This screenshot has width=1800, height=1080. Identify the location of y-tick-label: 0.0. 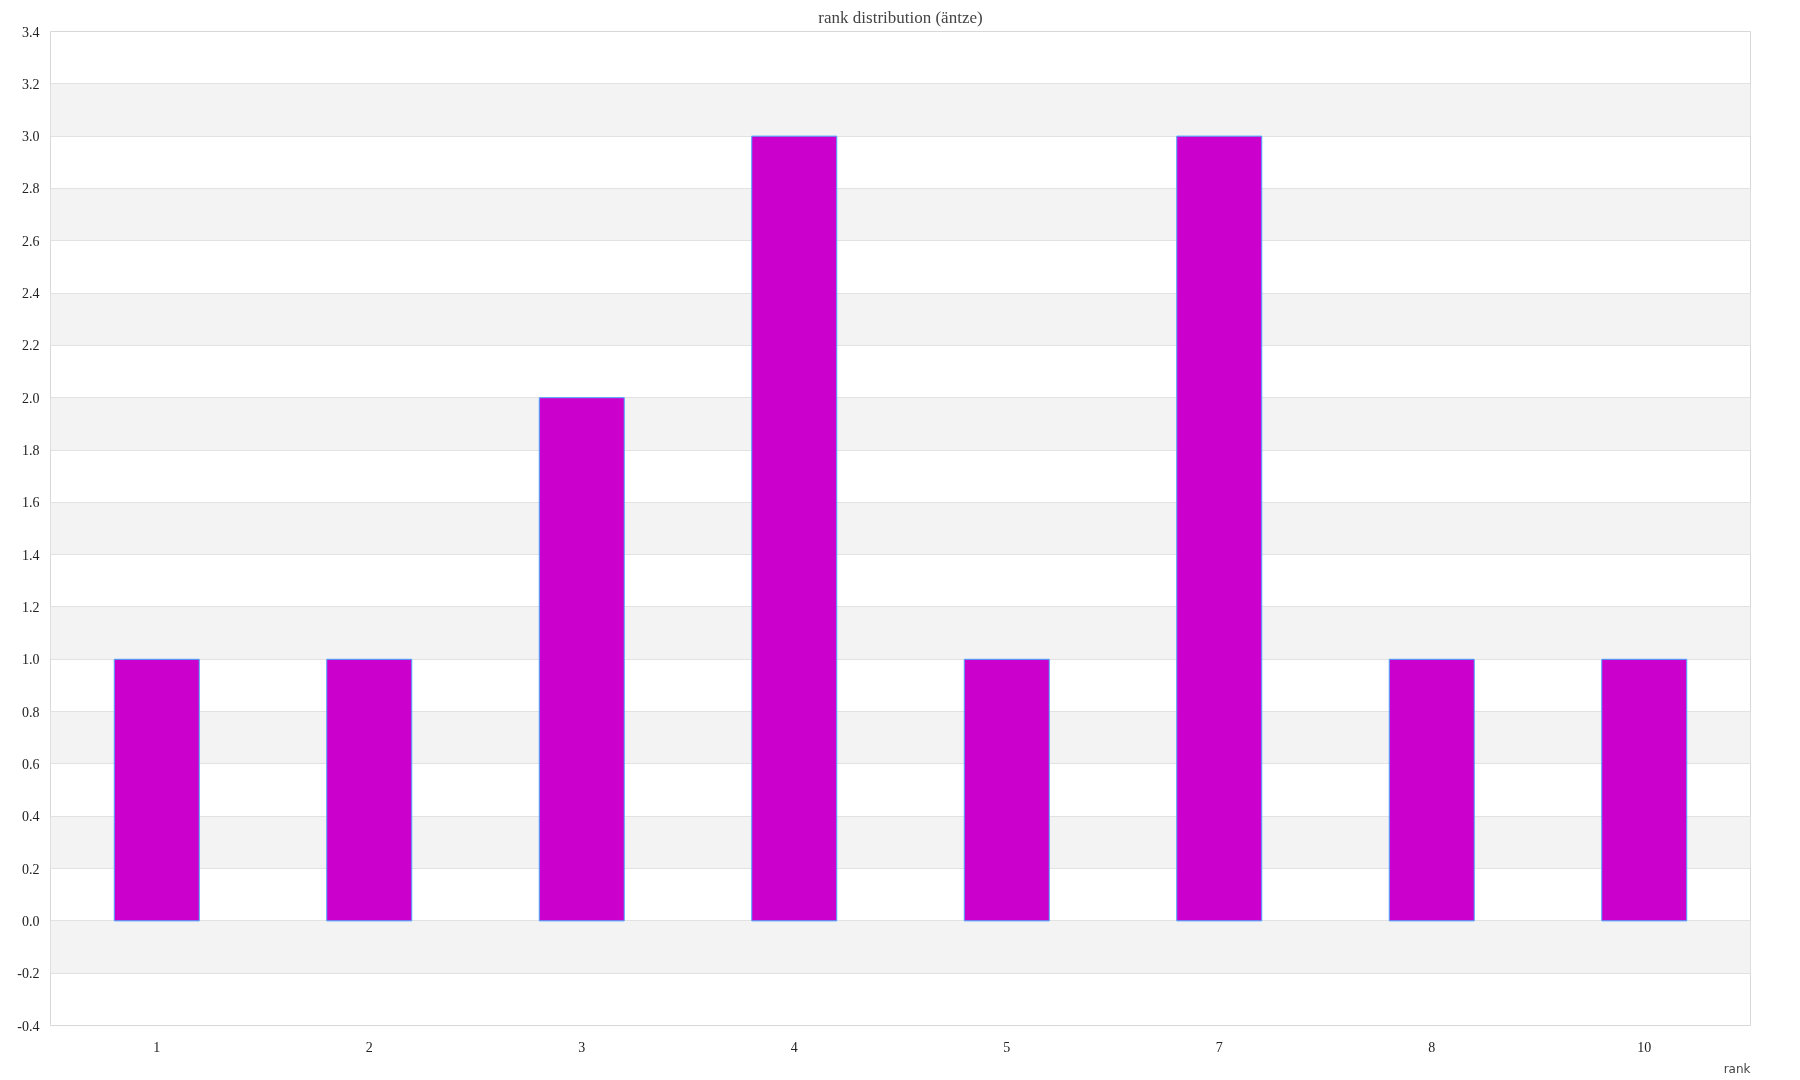
(31, 921).